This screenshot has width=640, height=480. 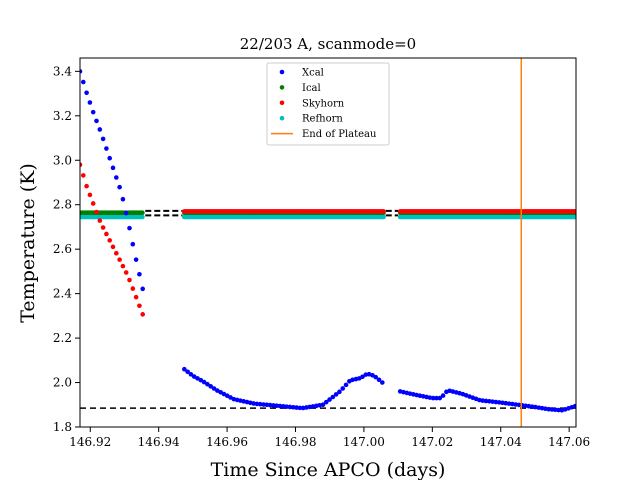 I want to click on y-tick-label: 2.4, so click(x=62, y=294).